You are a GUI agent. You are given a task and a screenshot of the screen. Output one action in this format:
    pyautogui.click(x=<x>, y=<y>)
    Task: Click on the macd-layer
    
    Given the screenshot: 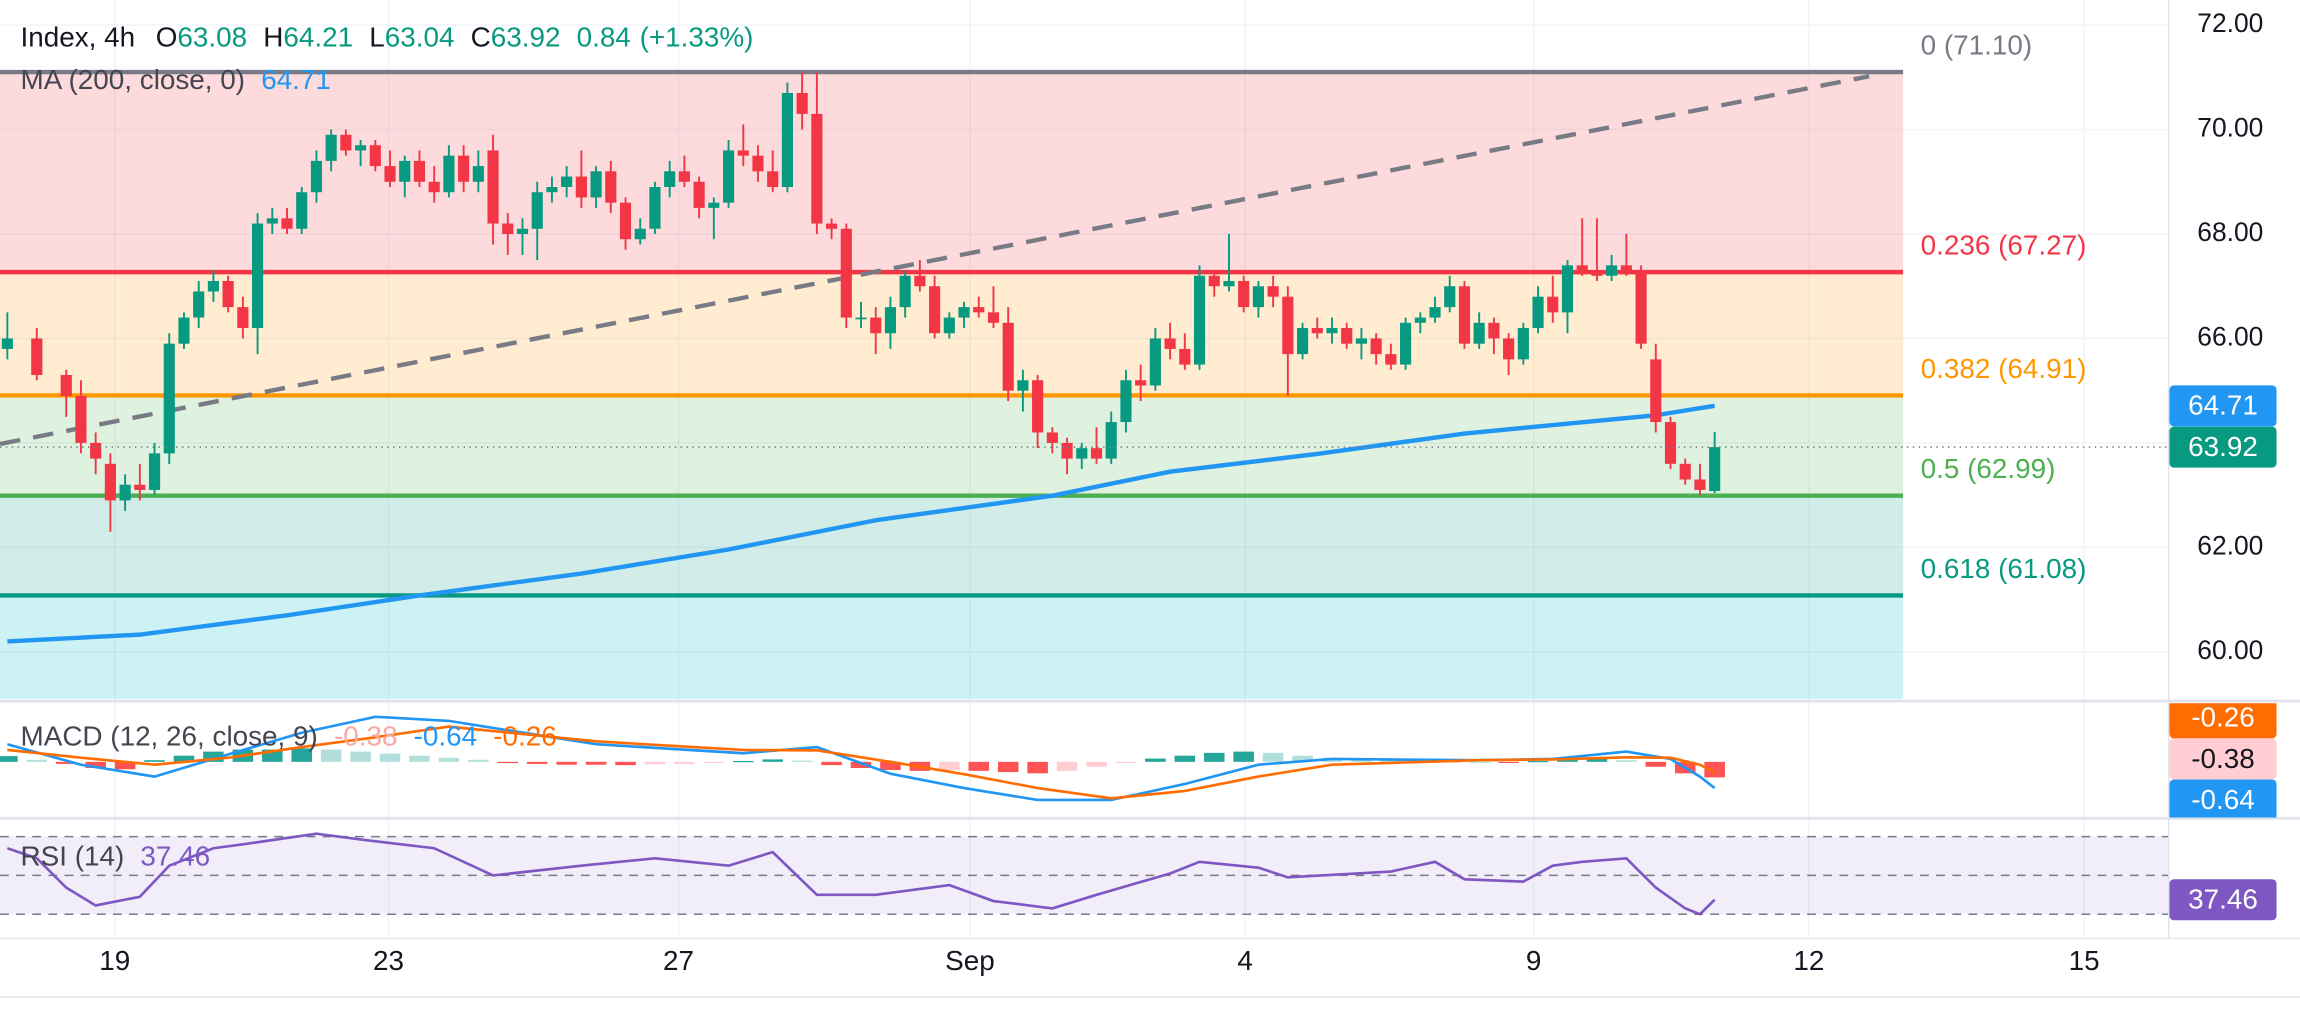 What is the action you would take?
    pyautogui.click(x=862, y=758)
    